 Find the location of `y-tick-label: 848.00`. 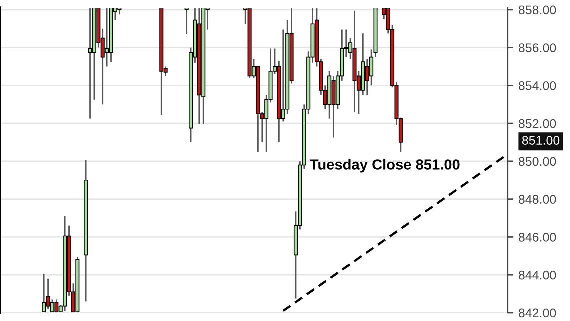

y-tick-label: 848.00 is located at coordinates (537, 199).